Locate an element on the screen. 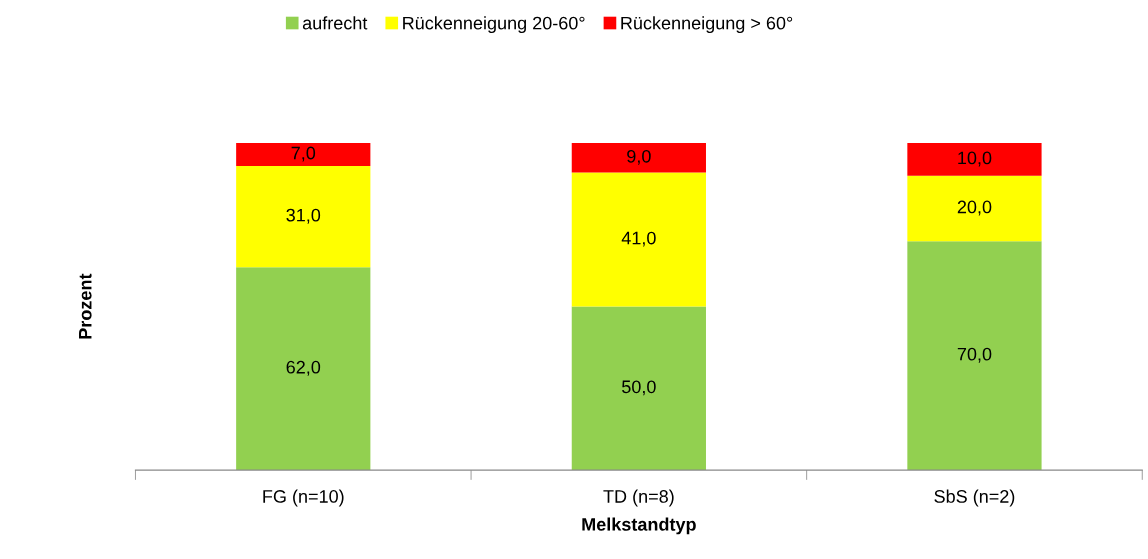 The width and height of the screenshot is (1148, 559). x-tick-label: SbS (n=2) is located at coordinates (974, 498).